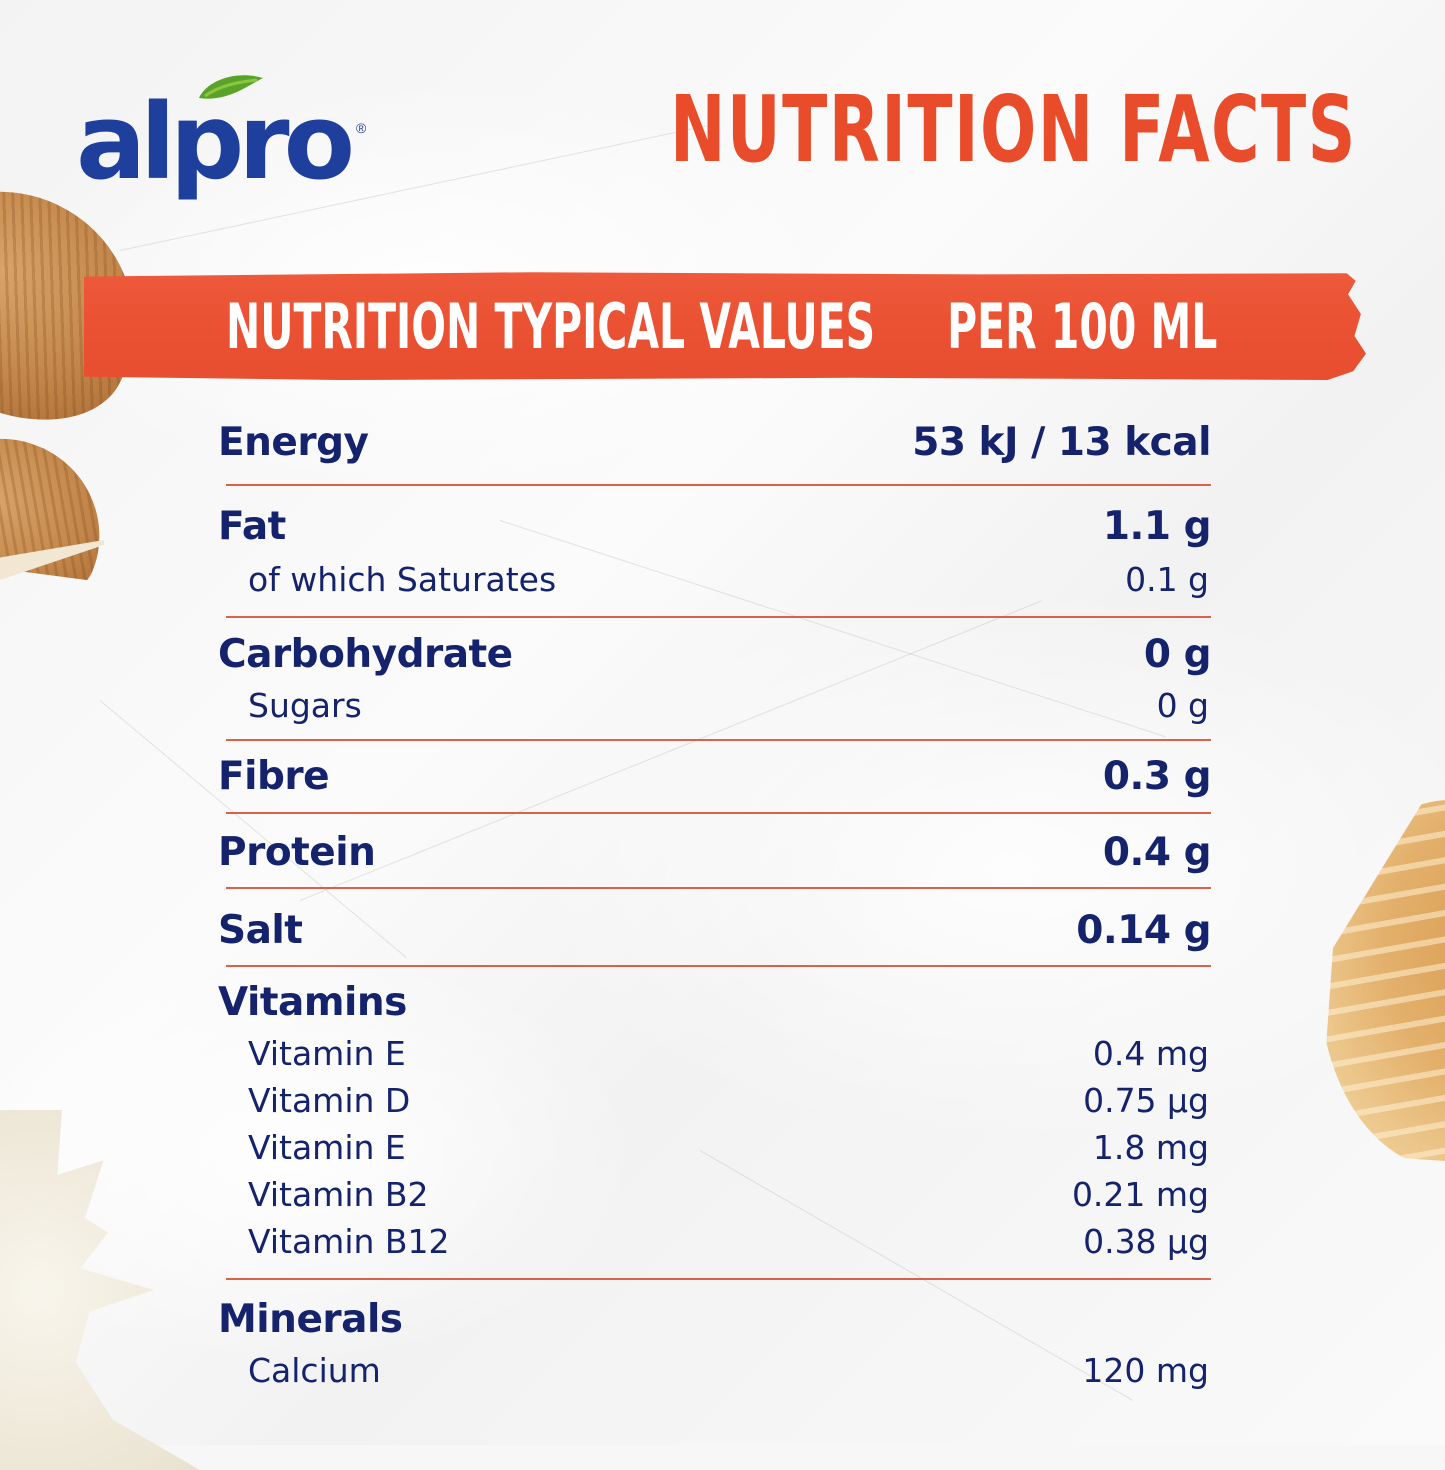  I want to click on row-value: 53 kJ / 13 kcal, so click(1061, 442).